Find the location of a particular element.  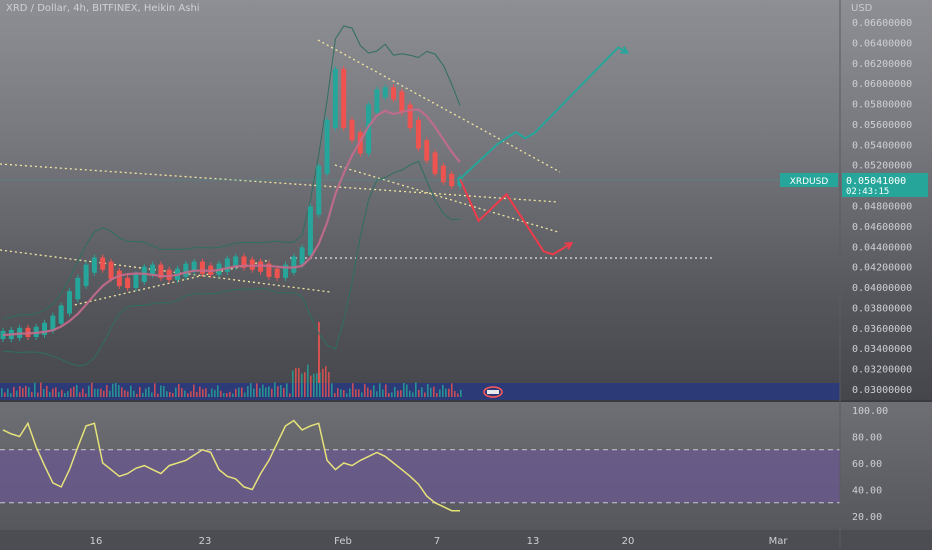

rsi-tick-label: 40.00 is located at coordinates (867, 491).